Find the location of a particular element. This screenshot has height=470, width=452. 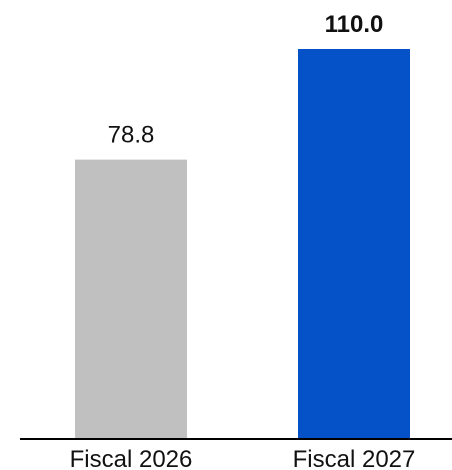

value-label-1: 78.8 is located at coordinates (131, 135).